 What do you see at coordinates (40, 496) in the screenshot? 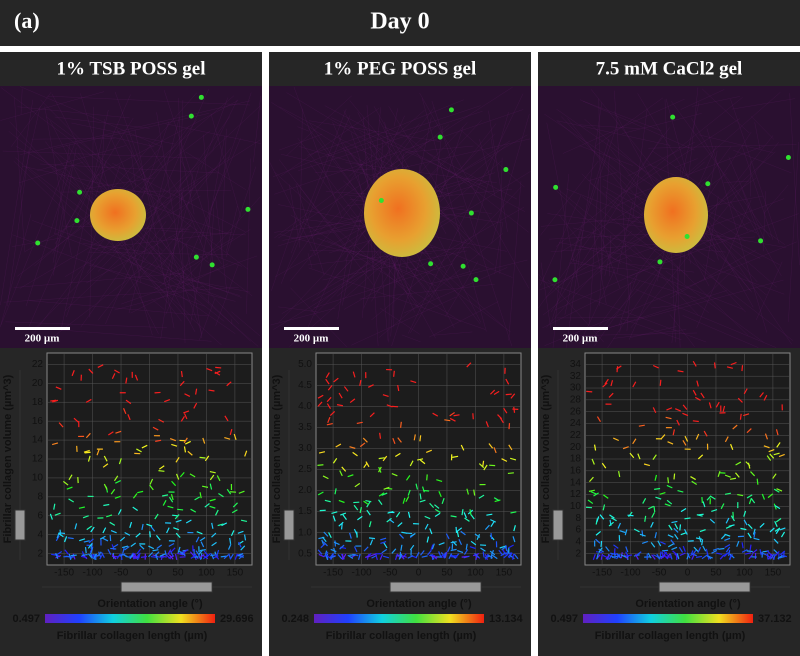
I see `y-tick-label: 8` at bounding box center [40, 496].